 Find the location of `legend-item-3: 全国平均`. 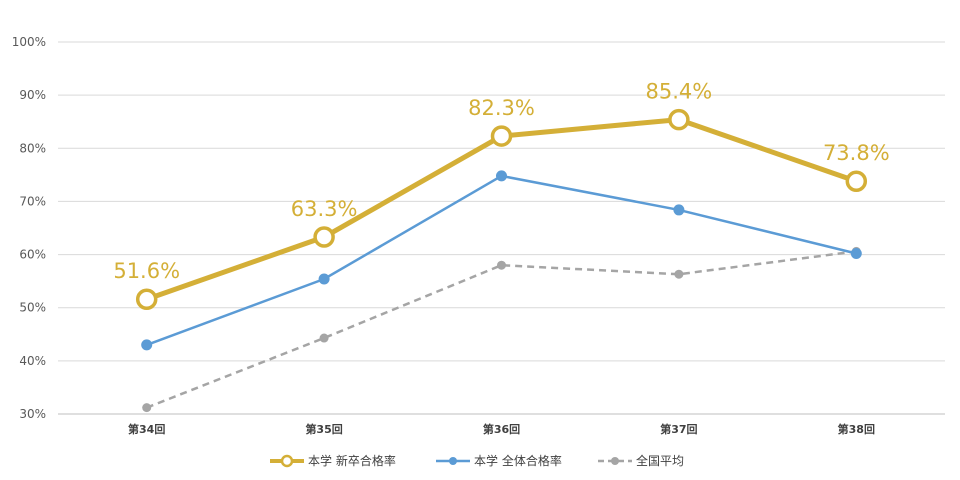

legend-item-3: 全国平均 is located at coordinates (641, 460).